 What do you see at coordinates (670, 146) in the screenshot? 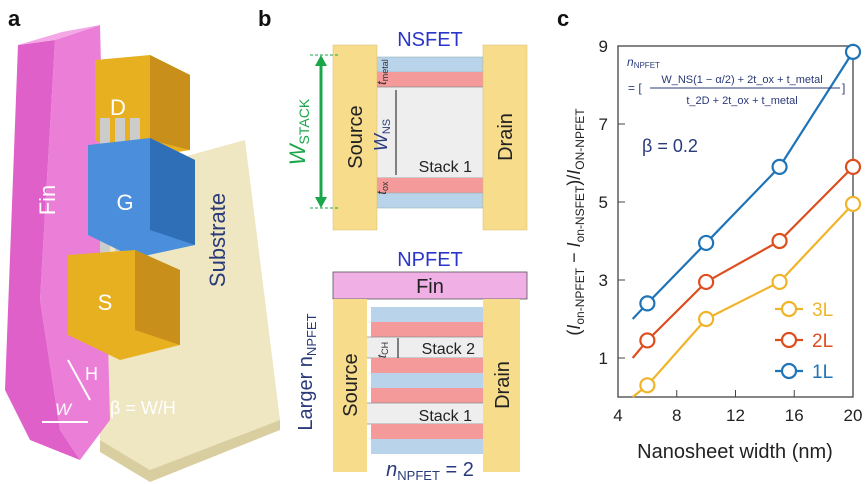
I see `beta-value: β = 0.2` at bounding box center [670, 146].